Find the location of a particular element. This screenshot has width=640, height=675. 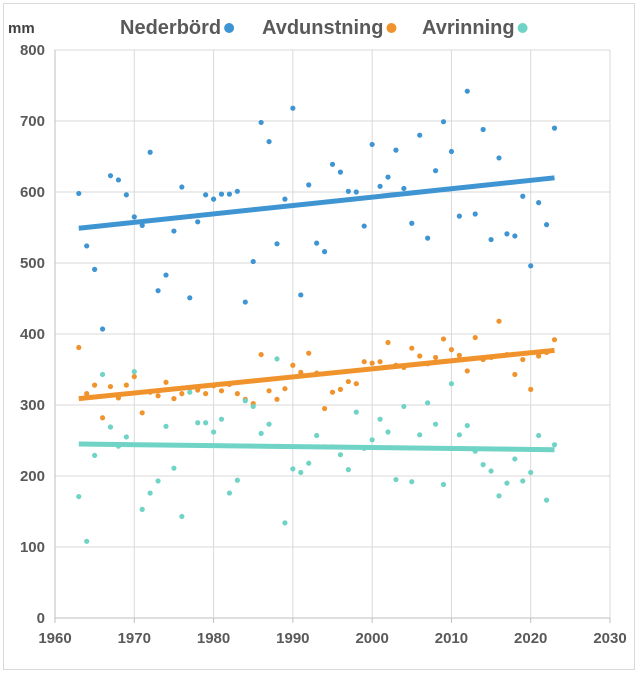

legend-label-avdunstning: Avdunstning is located at coordinates (322, 28).